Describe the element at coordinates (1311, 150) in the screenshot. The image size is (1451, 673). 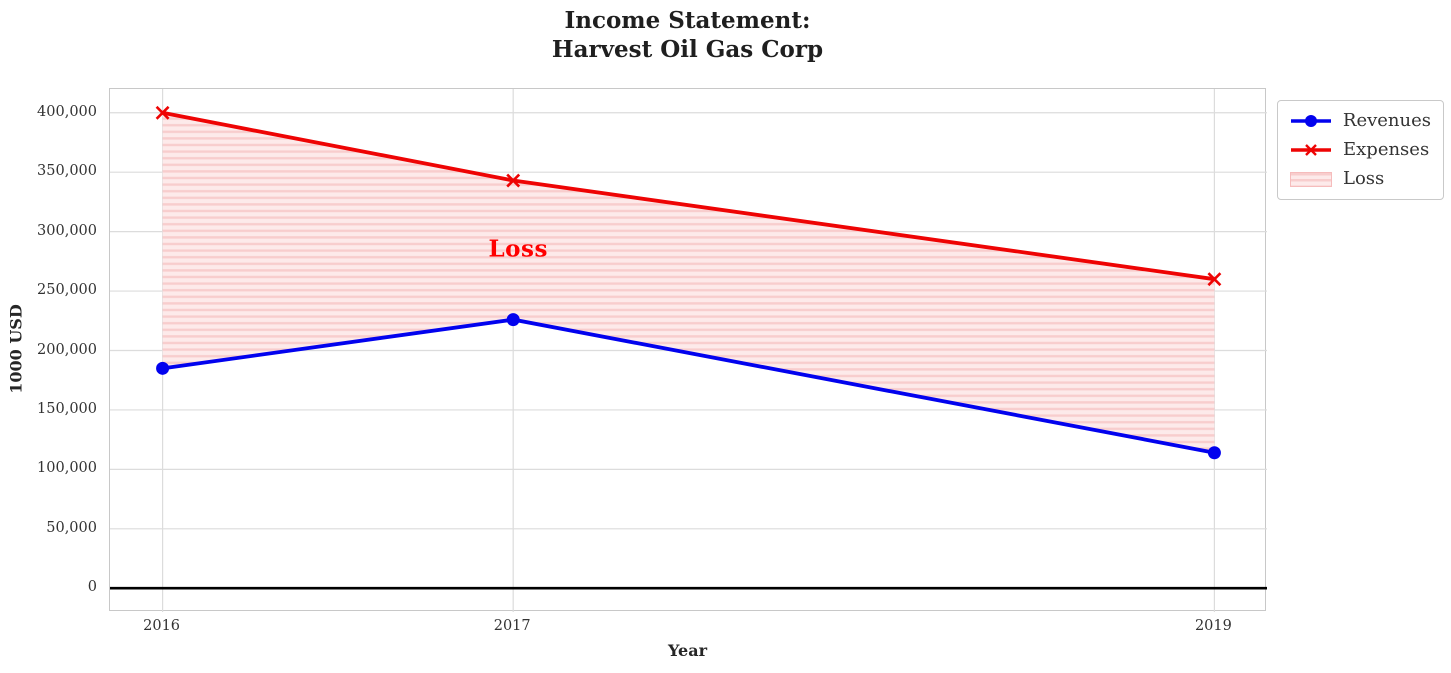
I see `expenses-line-swatch-icon` at that location.